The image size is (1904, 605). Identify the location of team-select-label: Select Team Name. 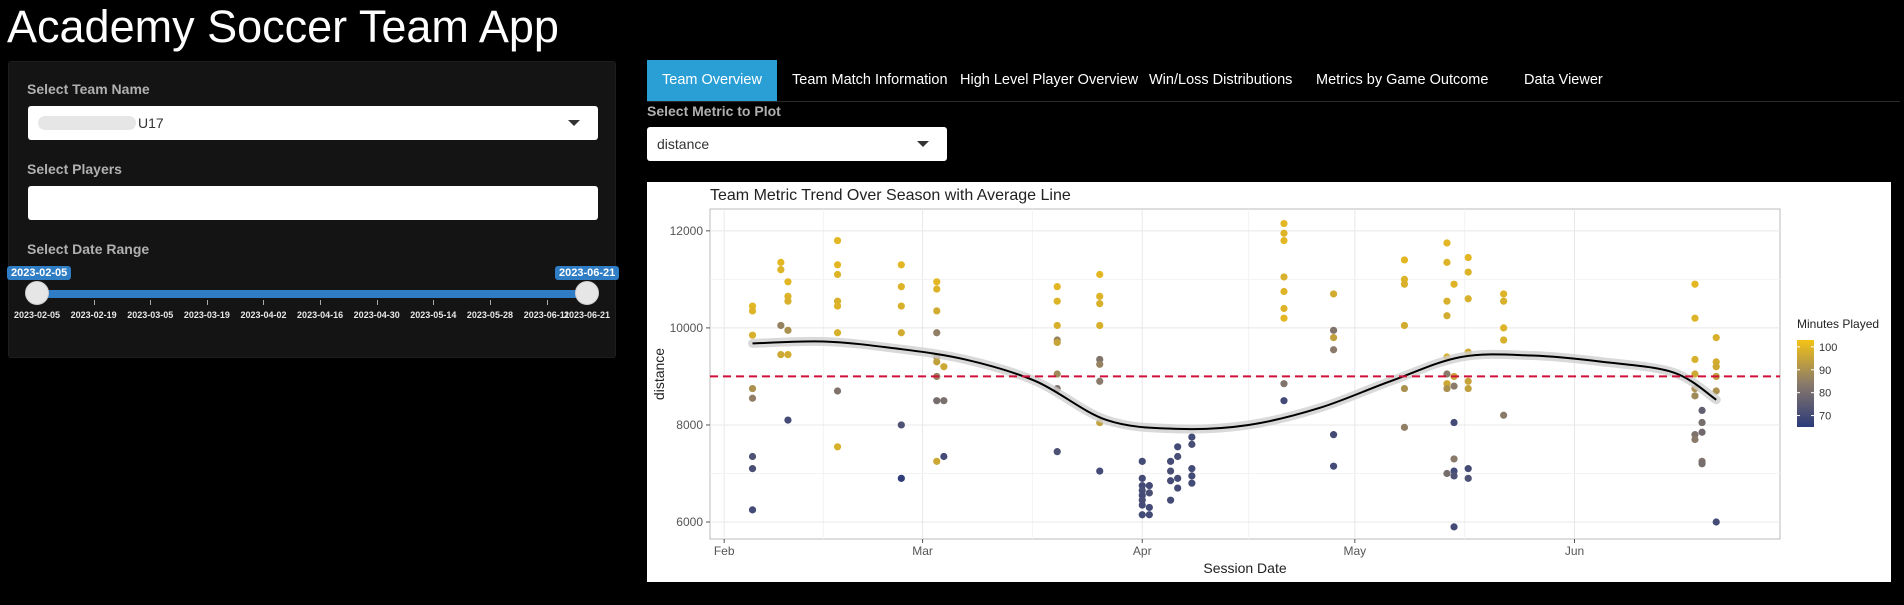
(88, 89).